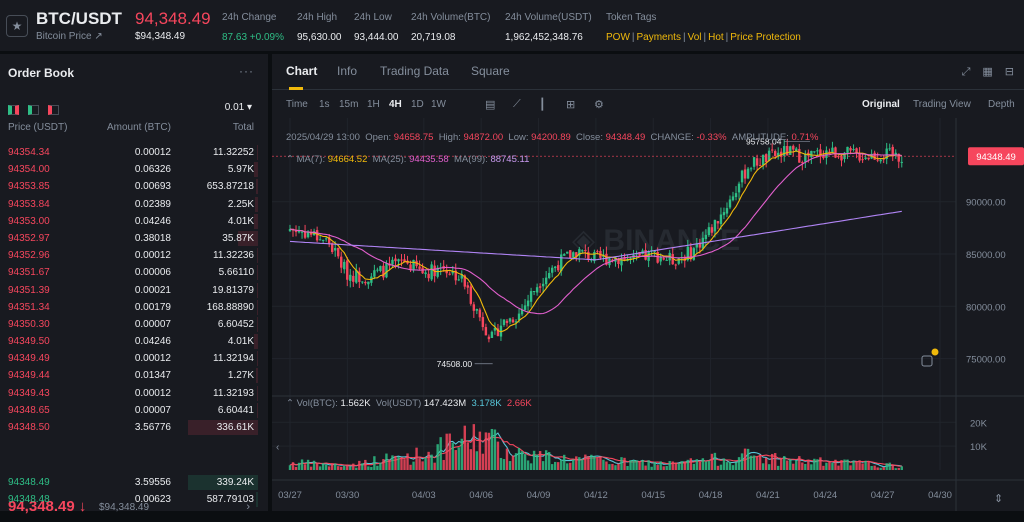 The height and width of the screenshot is (522, 1024). Describe the element at coordinates (349, 104) in the screenshot. I see `interval-15m: 15m` at that location.